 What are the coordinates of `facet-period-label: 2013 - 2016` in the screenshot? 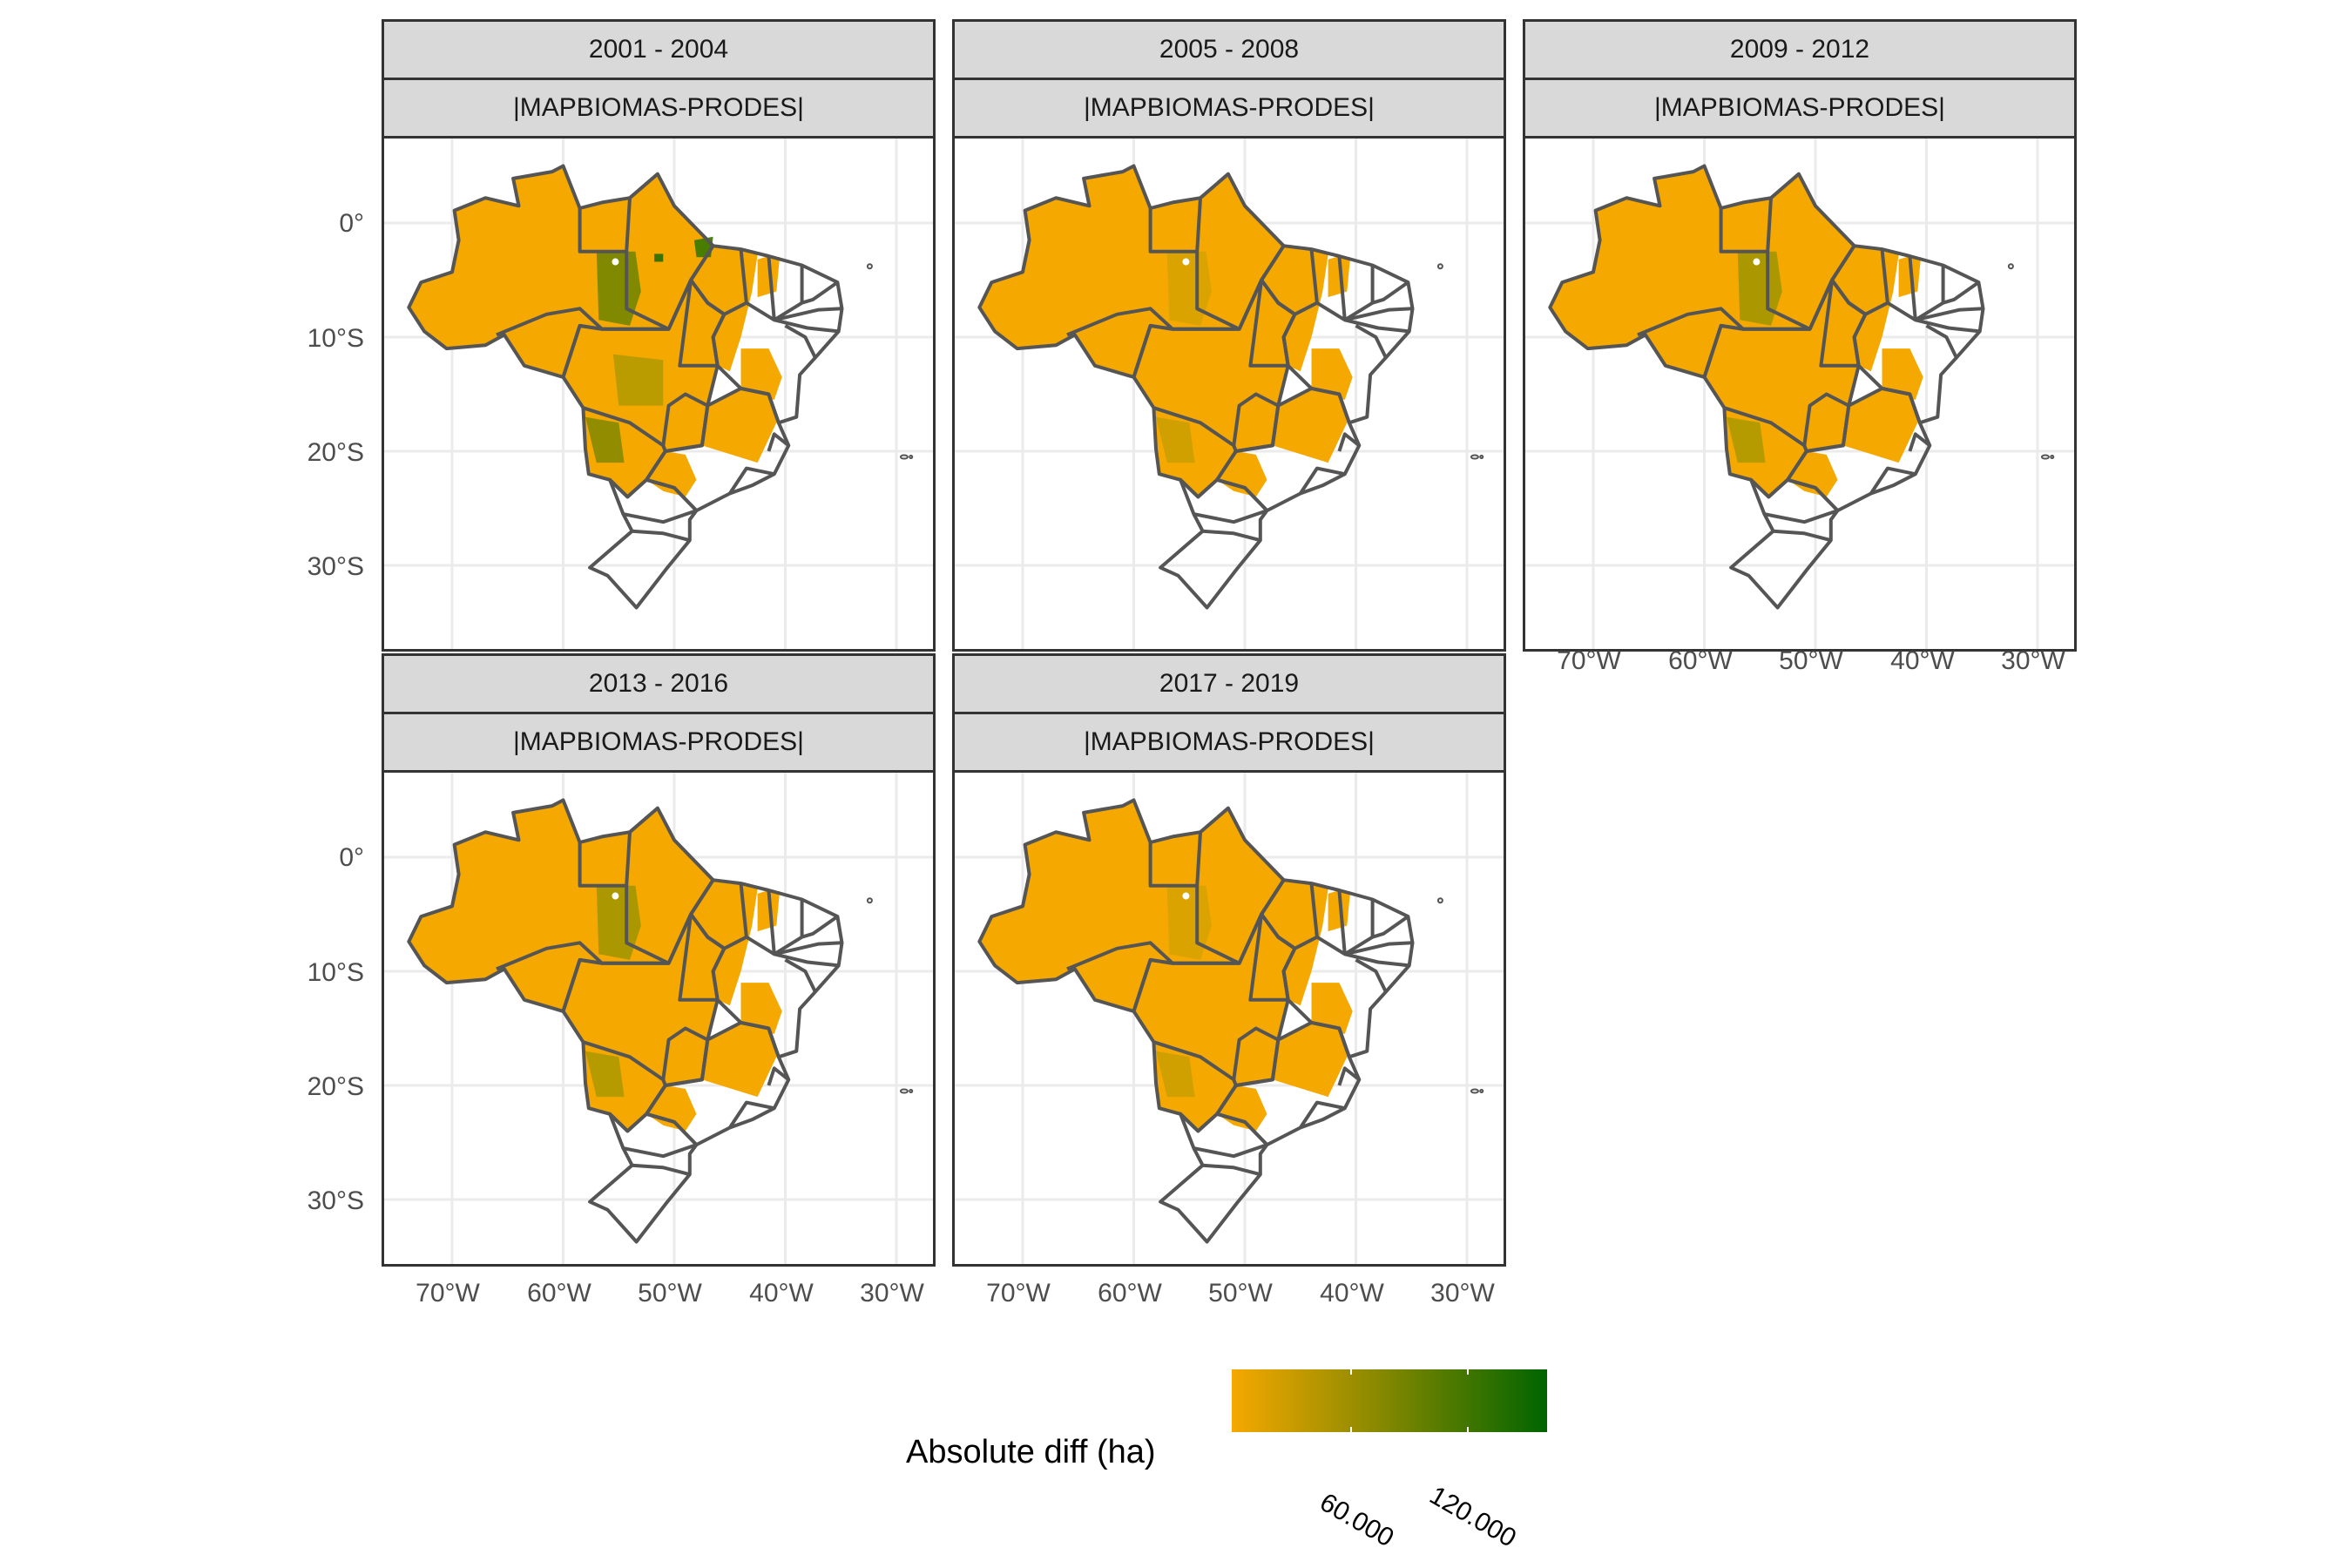 It's located at (658, 683).